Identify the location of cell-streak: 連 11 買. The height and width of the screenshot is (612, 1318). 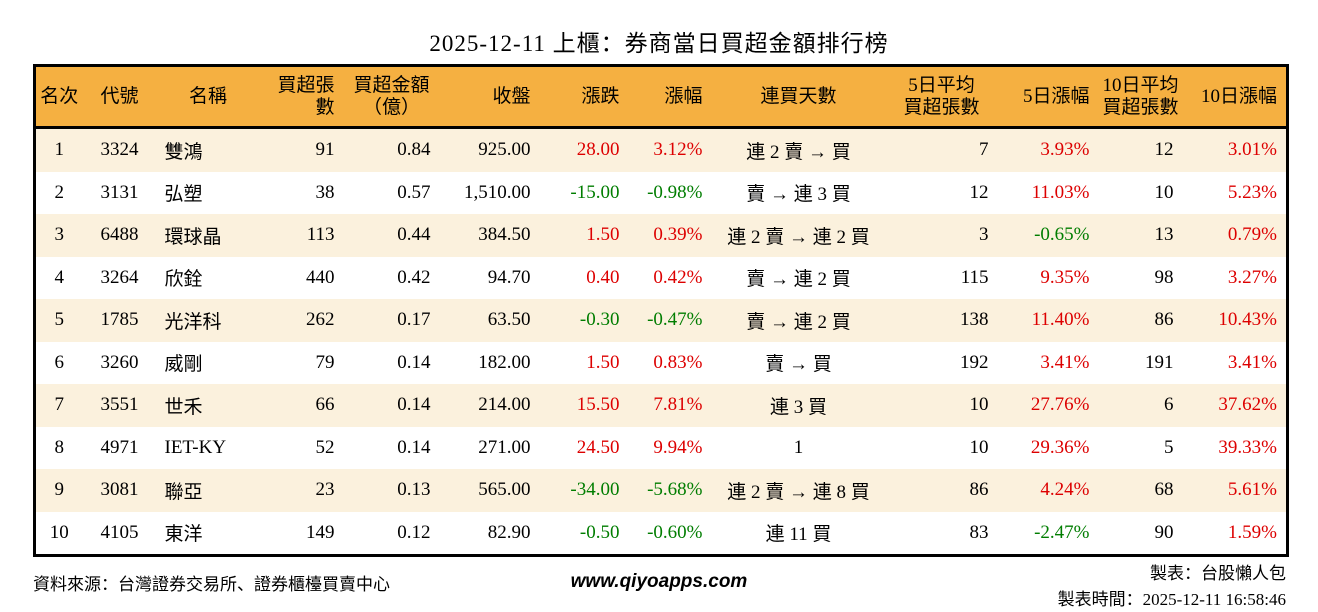
(798, 535).